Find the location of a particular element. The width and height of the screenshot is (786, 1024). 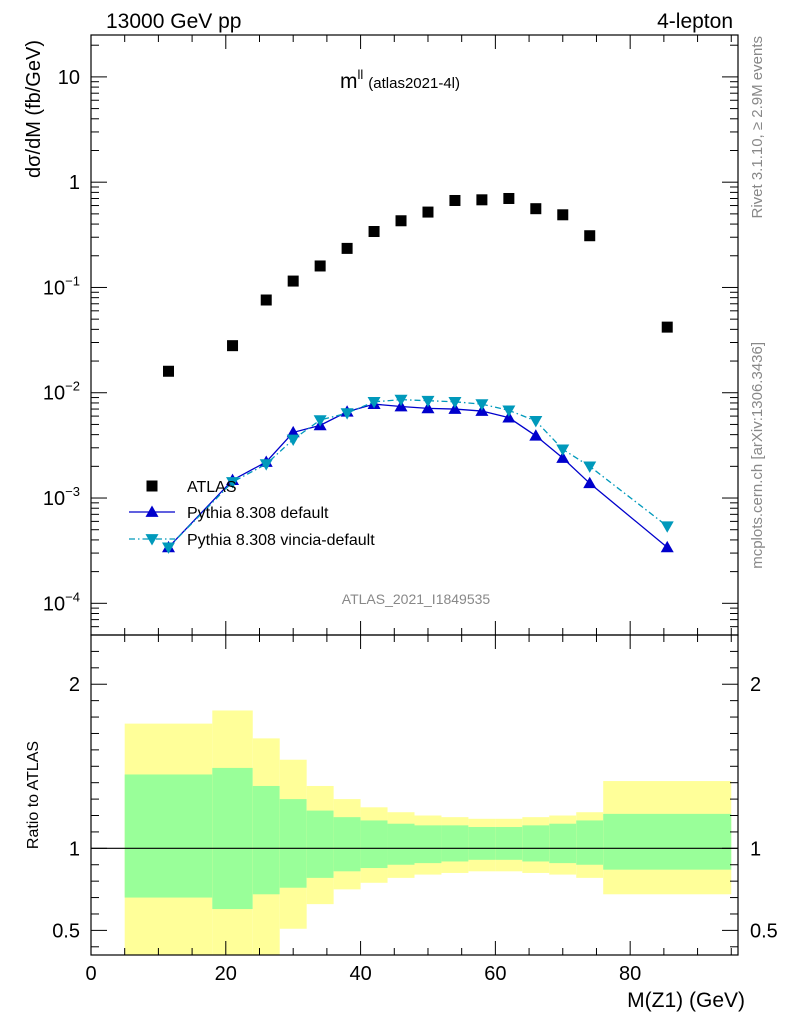

analysis-watermark: ATLAS_2021_I1849535 is located at coordinates (416, 599).